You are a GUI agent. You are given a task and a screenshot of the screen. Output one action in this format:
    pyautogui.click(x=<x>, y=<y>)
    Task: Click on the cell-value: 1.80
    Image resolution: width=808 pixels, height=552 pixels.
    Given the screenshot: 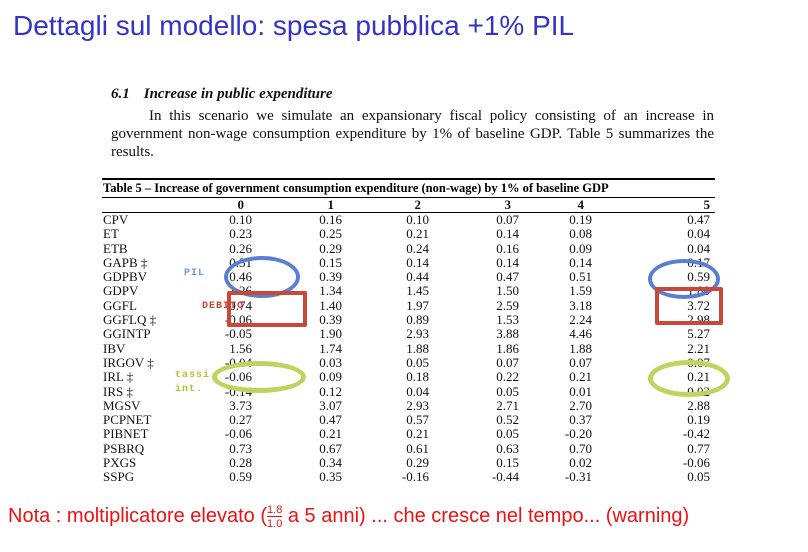 What is the action you would take?
    pyautogui.click(x=698, y=291)
    